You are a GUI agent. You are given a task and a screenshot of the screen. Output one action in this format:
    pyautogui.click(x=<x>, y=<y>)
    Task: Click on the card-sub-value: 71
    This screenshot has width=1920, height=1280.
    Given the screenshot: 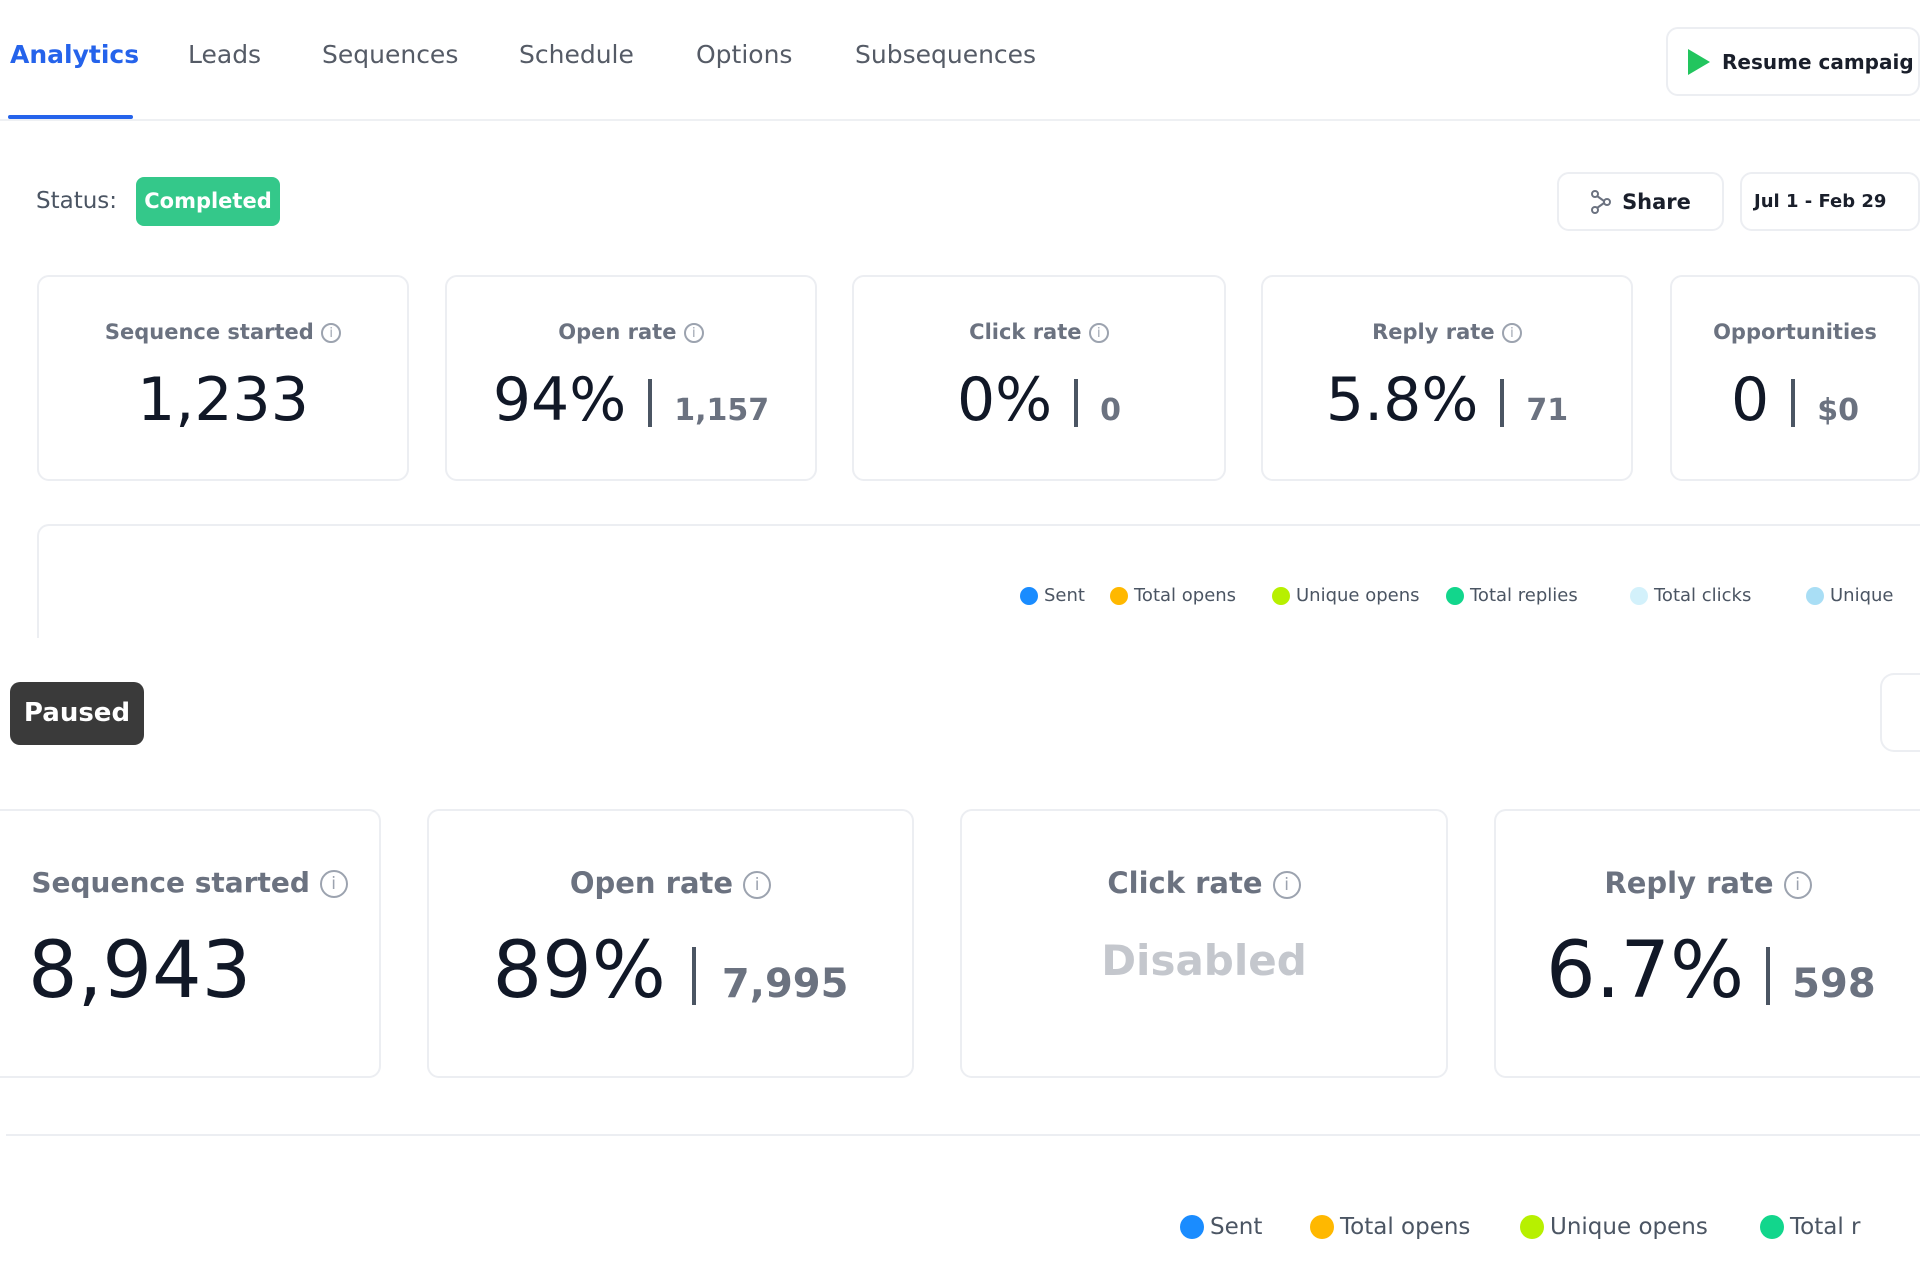 What is the action you would take?
    pyautogui.click(x=1547, y=410)
    